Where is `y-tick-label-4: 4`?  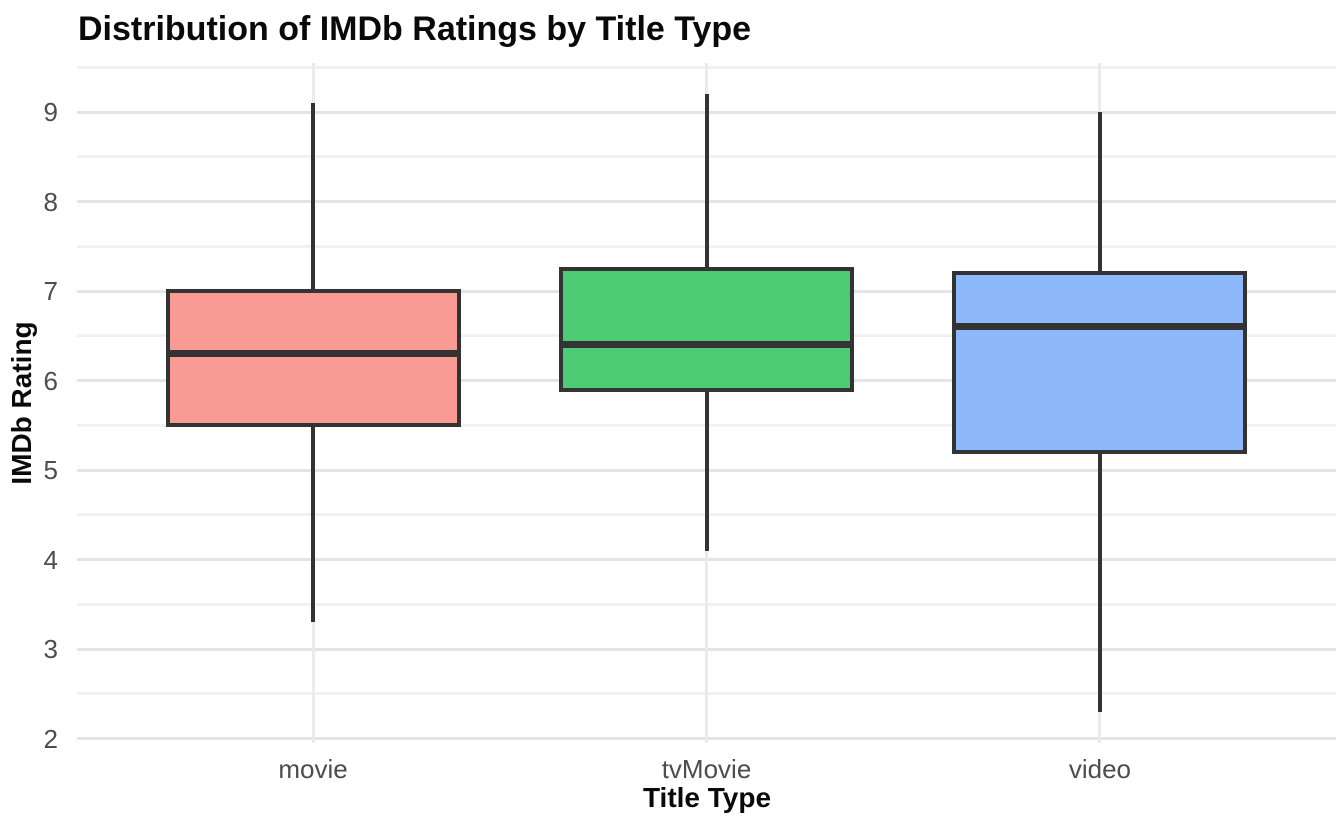
y-tick-label-4: 4 is located at coordinates (50, 559).